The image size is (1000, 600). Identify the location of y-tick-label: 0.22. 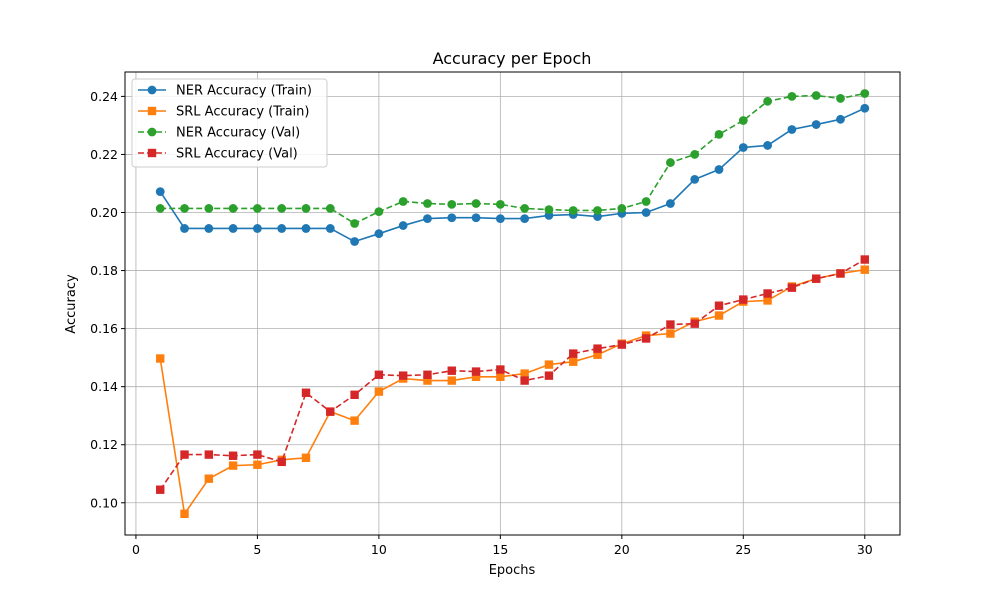
(104, 154).